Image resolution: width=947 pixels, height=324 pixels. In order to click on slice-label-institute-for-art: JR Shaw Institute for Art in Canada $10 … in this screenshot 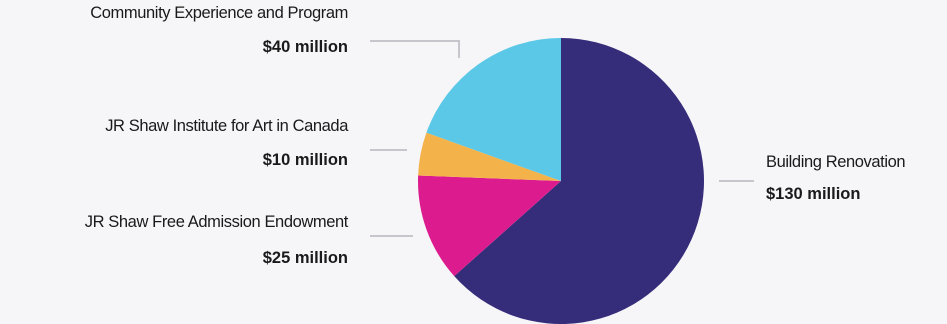, I will do `click(226, 143)`.